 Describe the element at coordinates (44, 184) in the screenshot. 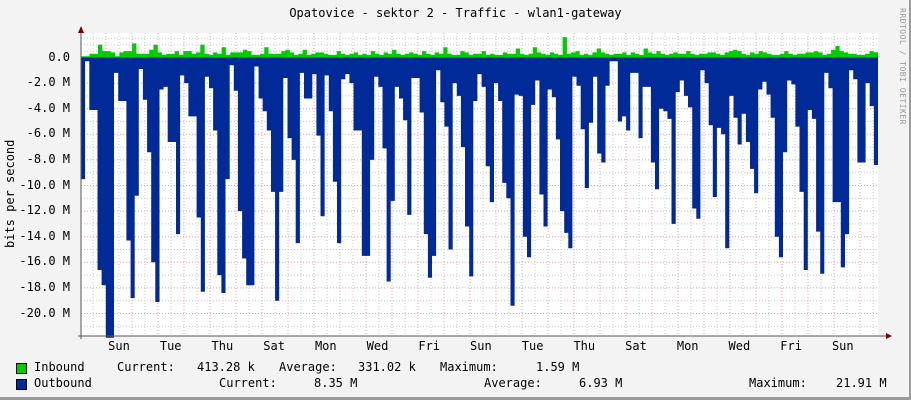

I see `y-tick-label: -10.0 M` at that location.